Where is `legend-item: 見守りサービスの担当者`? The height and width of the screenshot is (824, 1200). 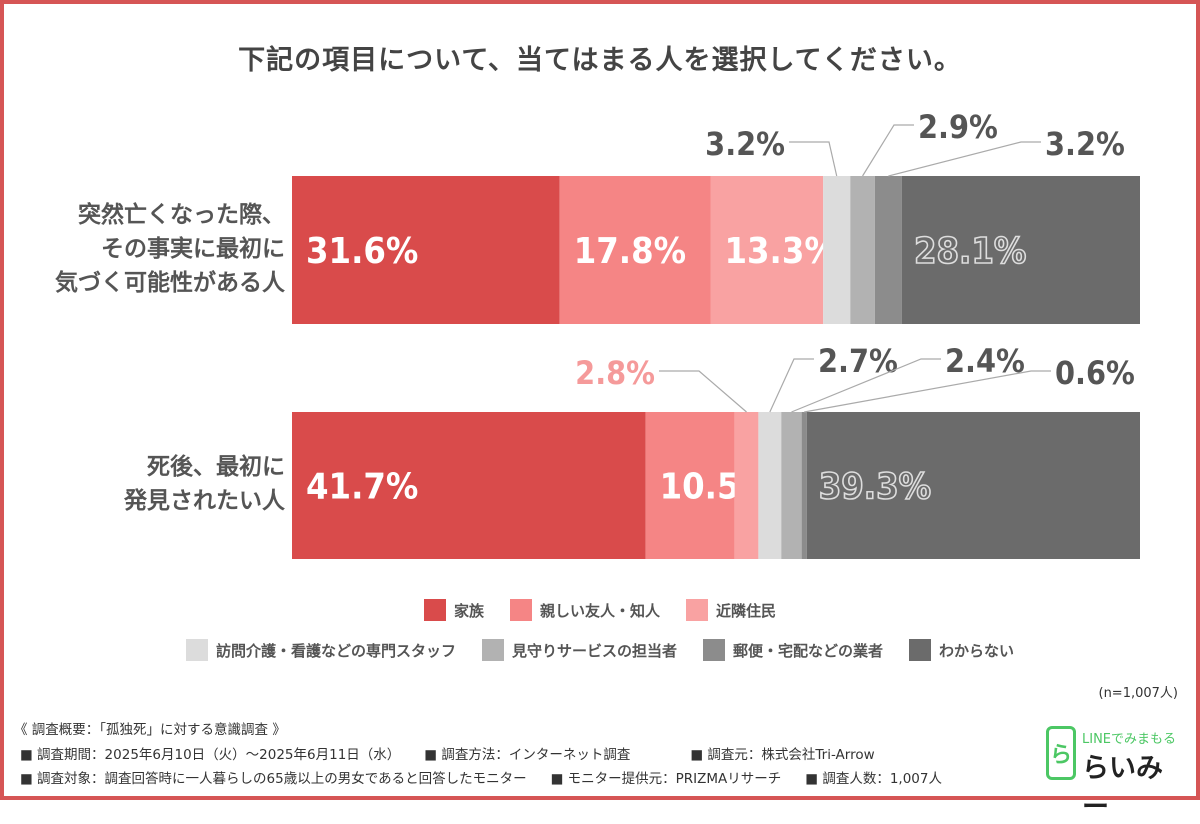
legend-item: 見守りサービスの担当者 is located at coordinates (579, 650).